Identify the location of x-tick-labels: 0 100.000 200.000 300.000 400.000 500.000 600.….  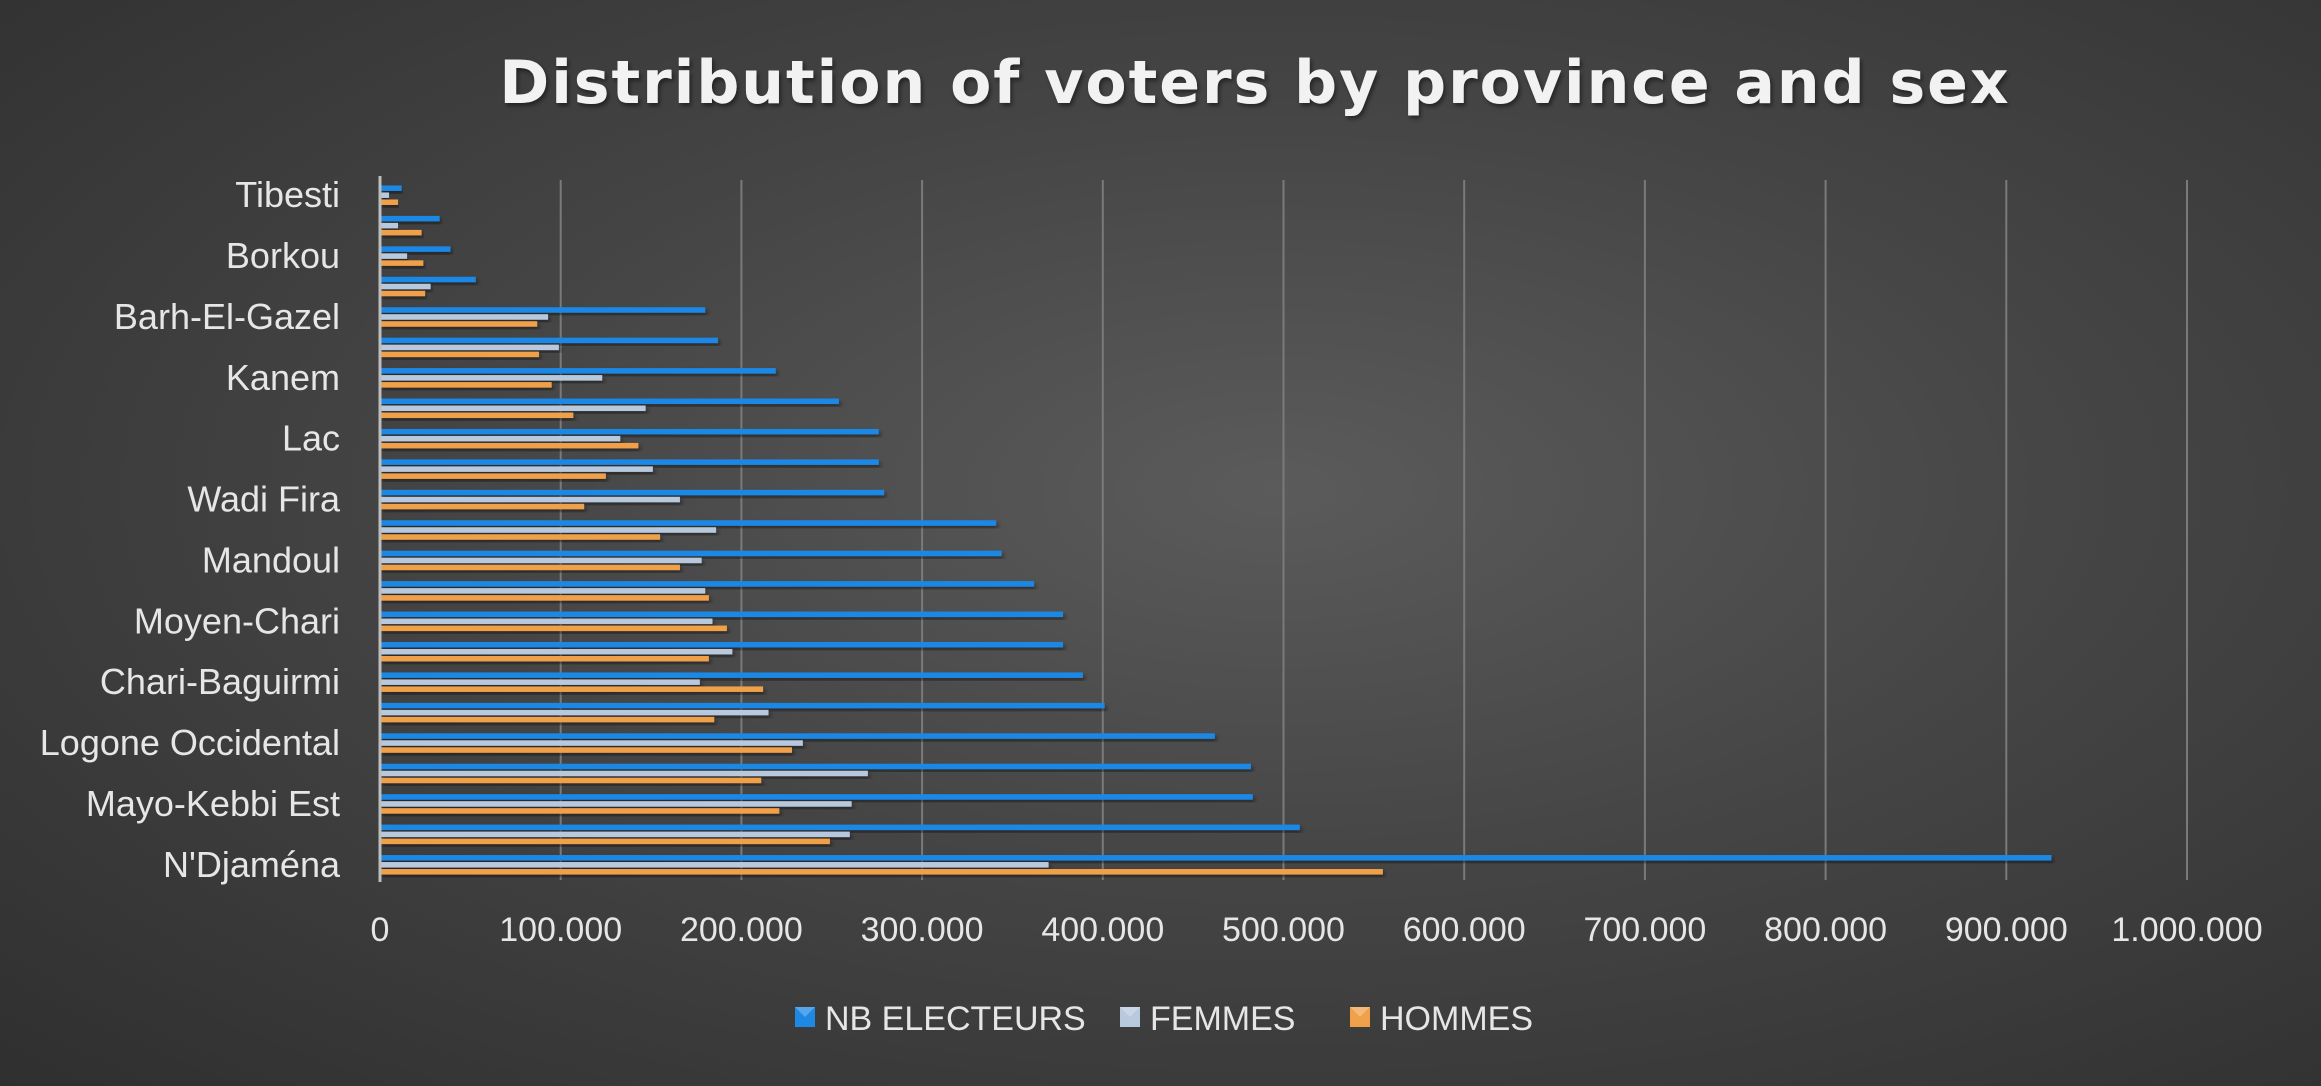
(1317, 930).